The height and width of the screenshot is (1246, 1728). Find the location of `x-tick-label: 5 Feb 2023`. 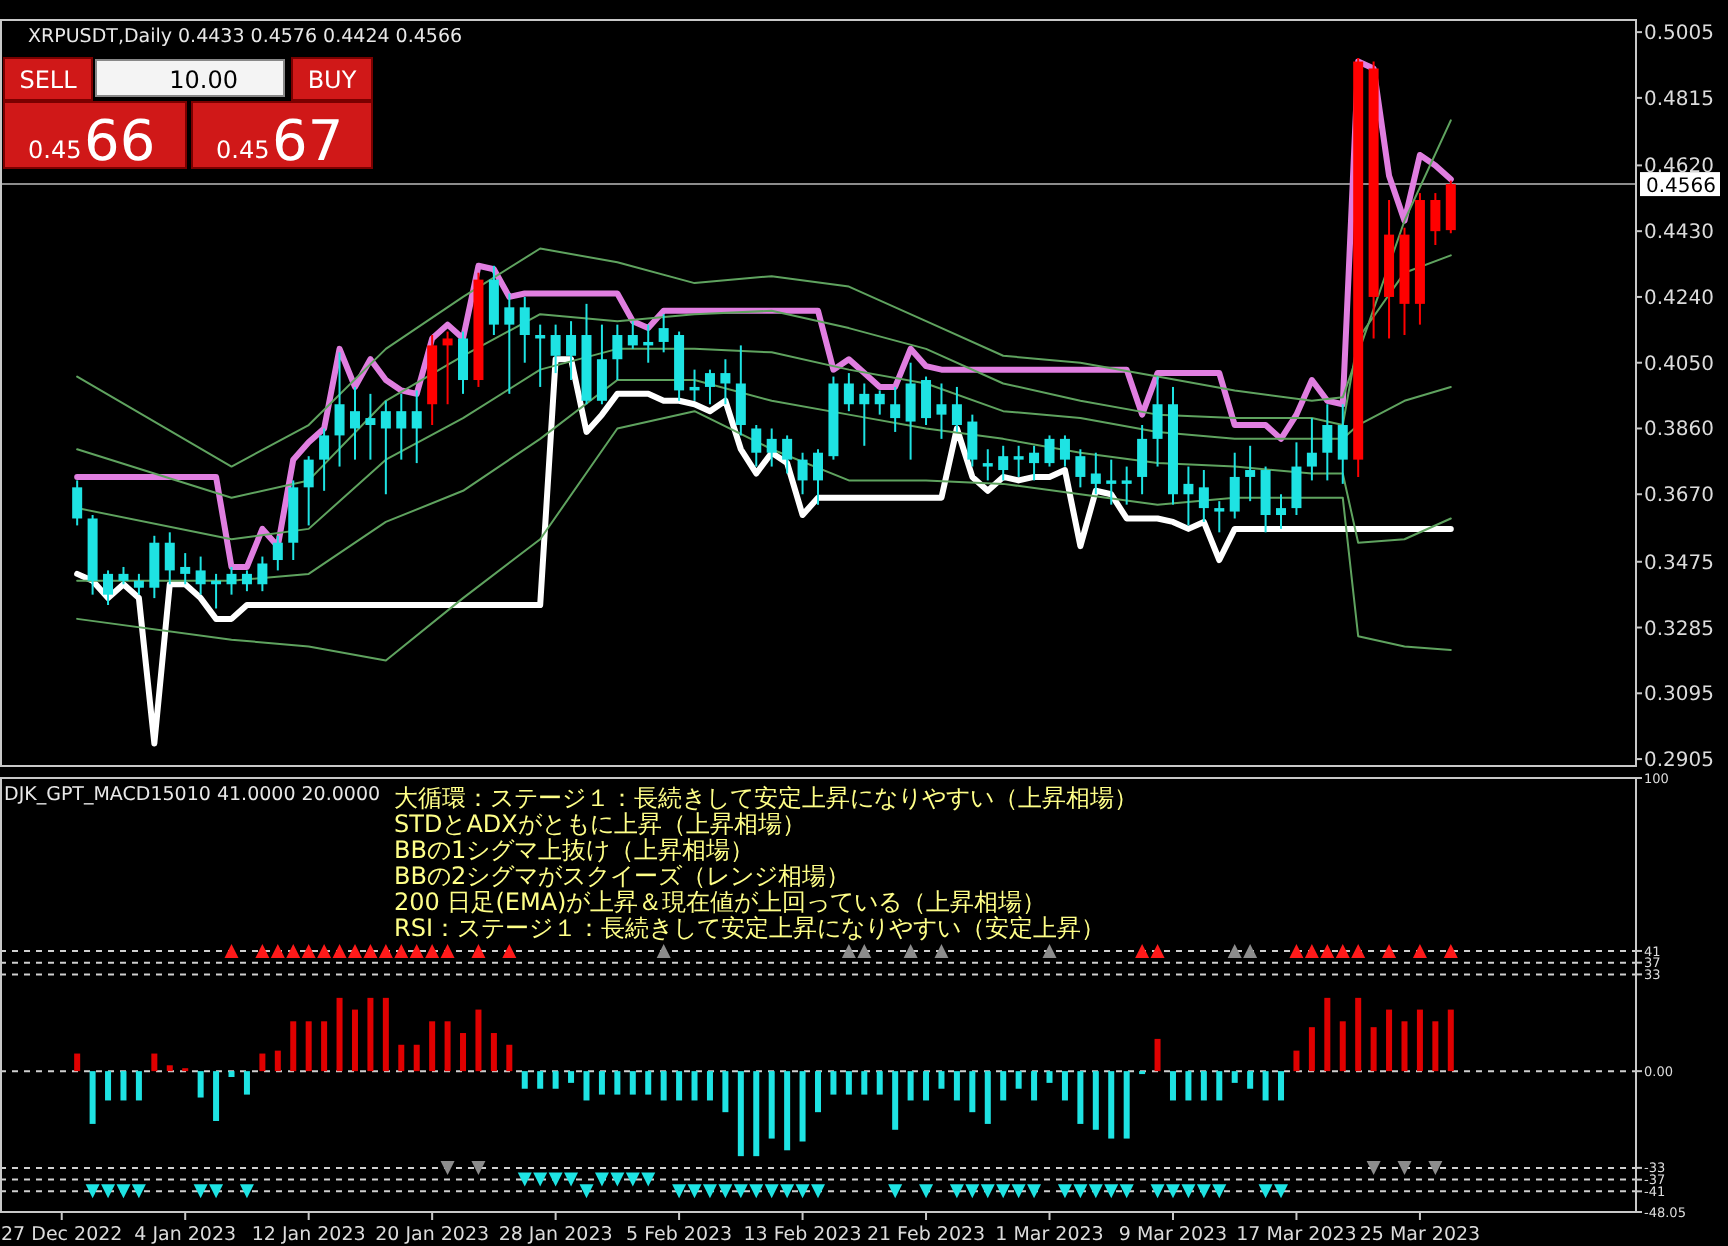

x-tick-label: 5 Feb 2023 is located at coordinates (679, 1235).